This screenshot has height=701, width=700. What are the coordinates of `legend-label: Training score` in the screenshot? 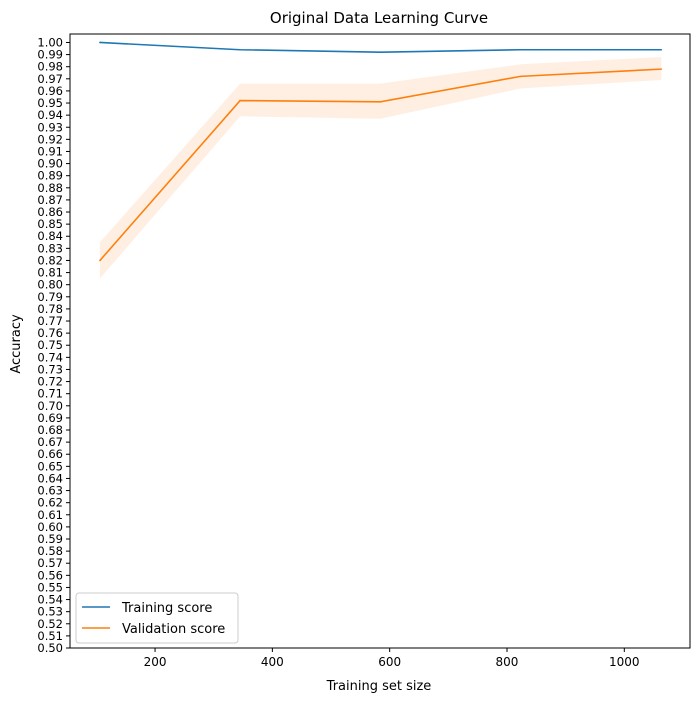 It's located at (166, 608).